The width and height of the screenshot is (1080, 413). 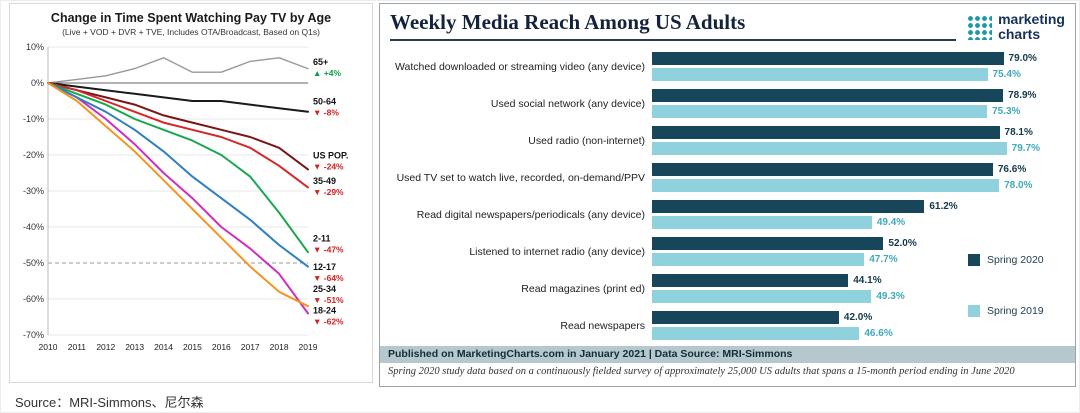 I want to click on bar-value-label: 79.0%, so click(x=1022, y=58).